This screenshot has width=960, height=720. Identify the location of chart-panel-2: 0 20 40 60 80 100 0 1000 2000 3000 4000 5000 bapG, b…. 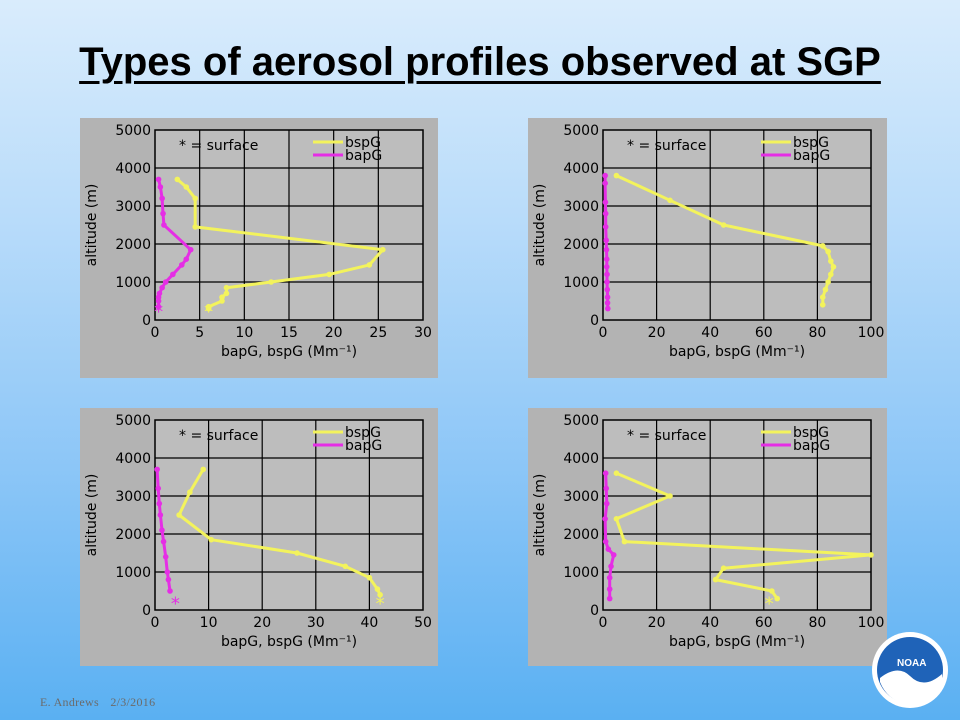
(707, 248).